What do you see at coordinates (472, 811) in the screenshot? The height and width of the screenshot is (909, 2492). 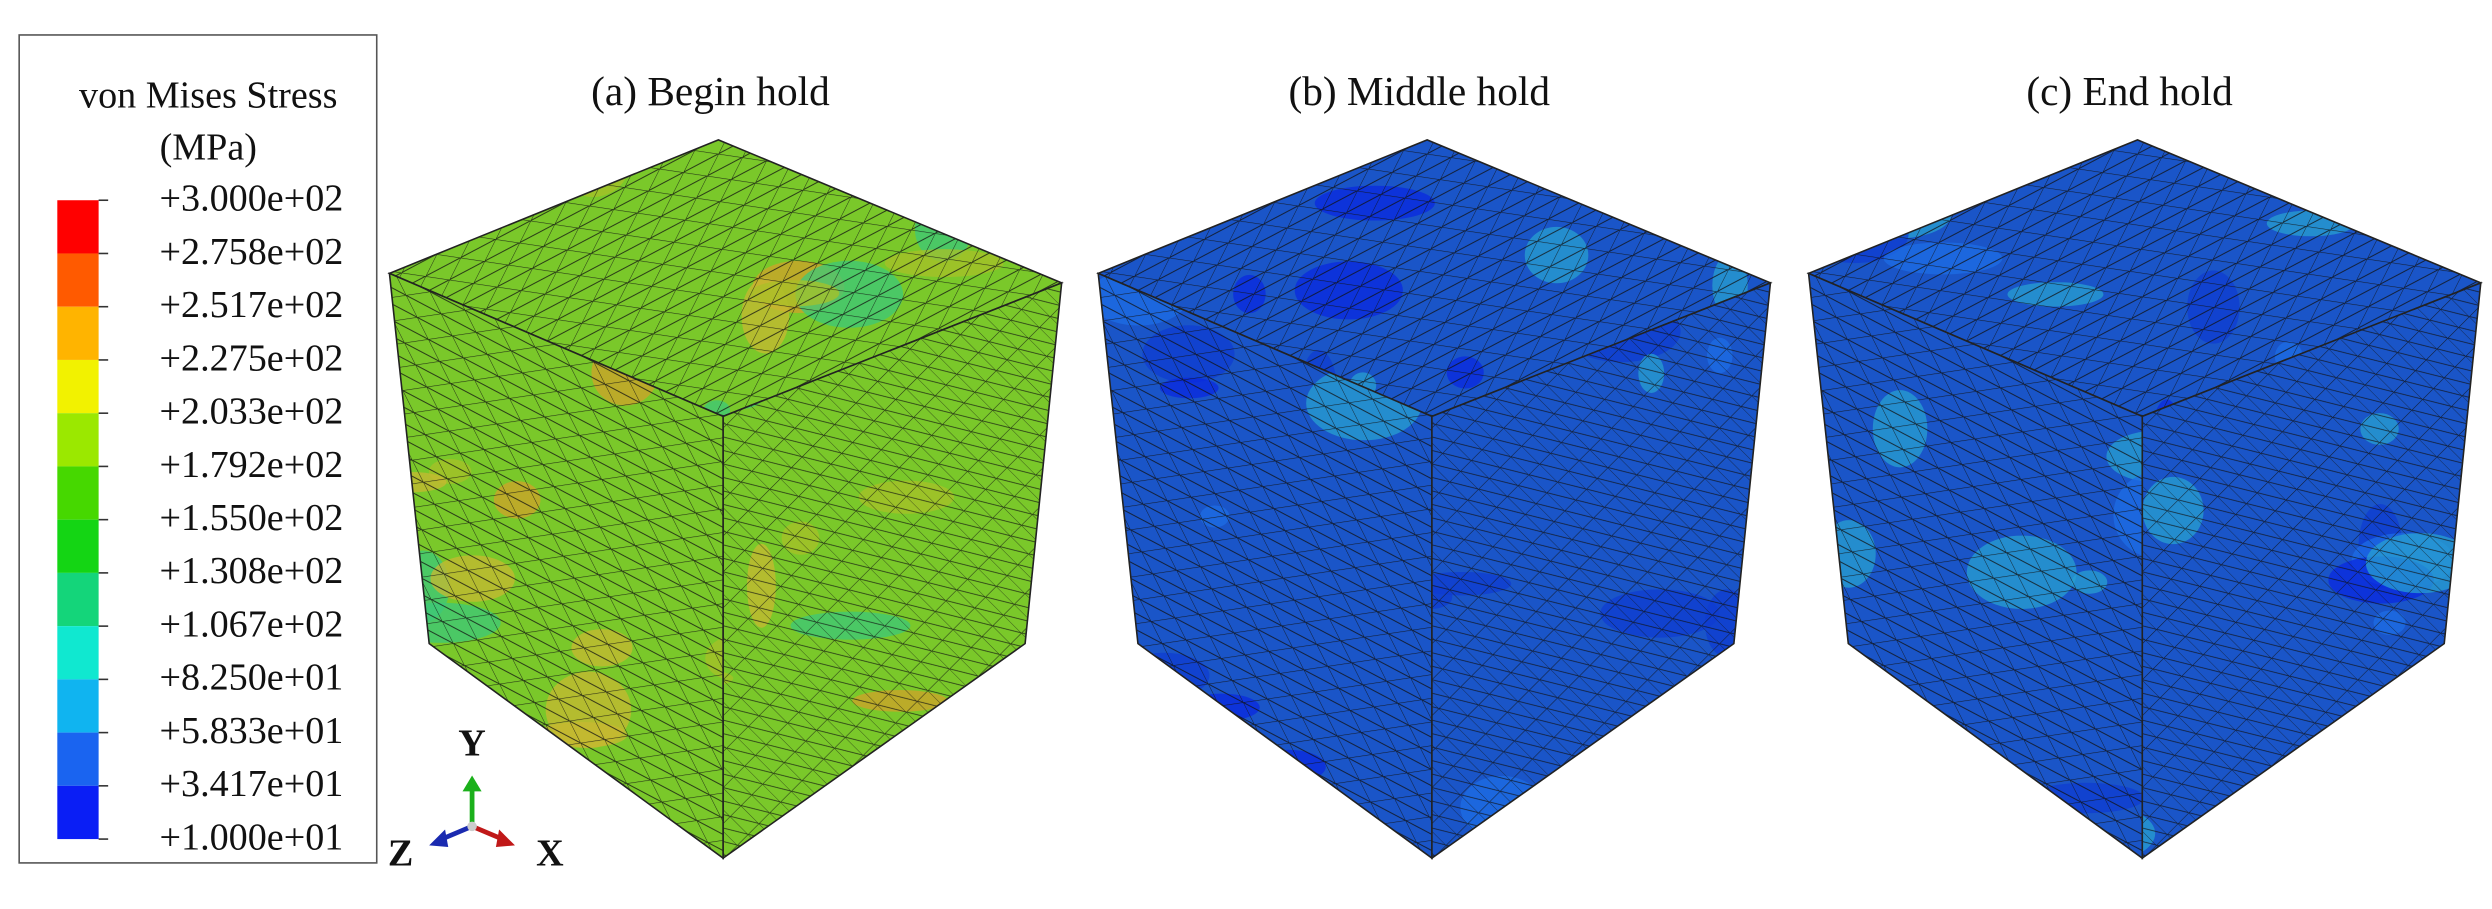 I see `triad` at bounding box center [472, 811].